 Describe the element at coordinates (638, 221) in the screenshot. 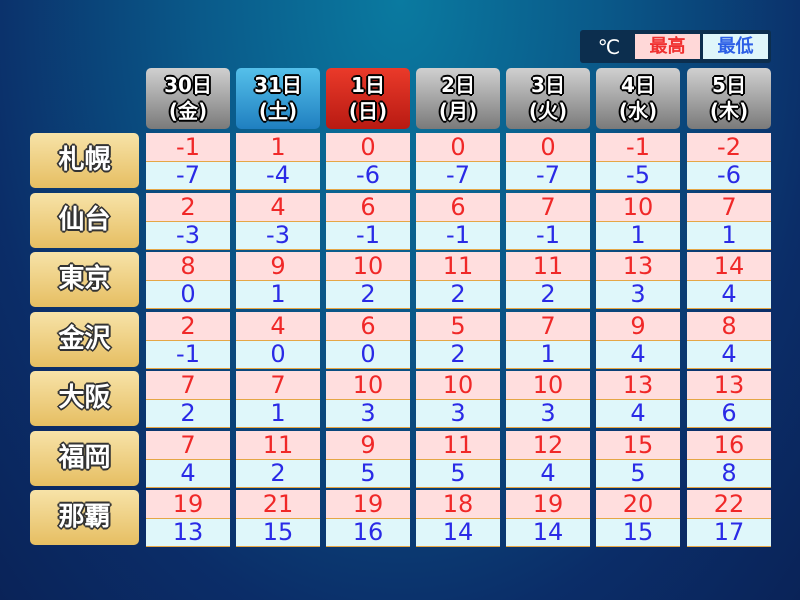

I see `temp-cell: 10 1` at that location.